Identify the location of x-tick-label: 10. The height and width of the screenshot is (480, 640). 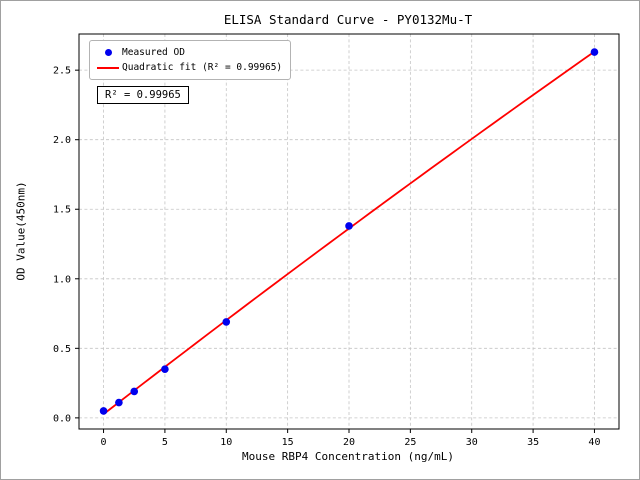
(226, 442).